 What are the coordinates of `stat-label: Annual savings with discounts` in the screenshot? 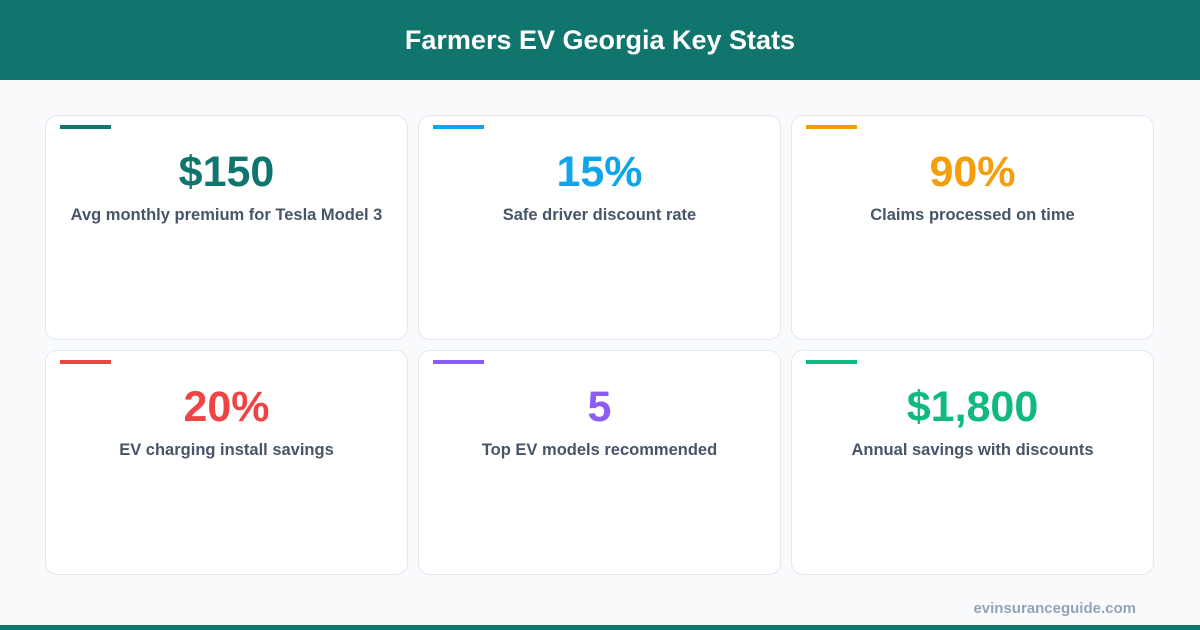 It's located at (972, 450).